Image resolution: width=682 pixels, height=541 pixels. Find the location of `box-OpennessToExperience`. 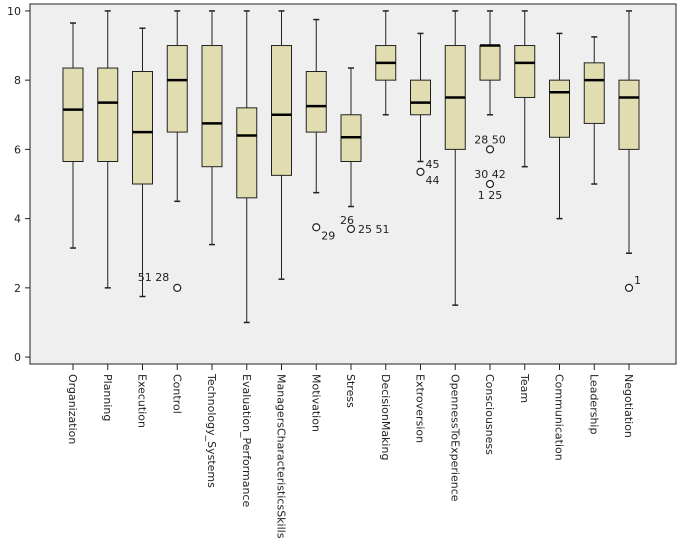

box-OpennessToExperience is located at coordinates (455, 158).